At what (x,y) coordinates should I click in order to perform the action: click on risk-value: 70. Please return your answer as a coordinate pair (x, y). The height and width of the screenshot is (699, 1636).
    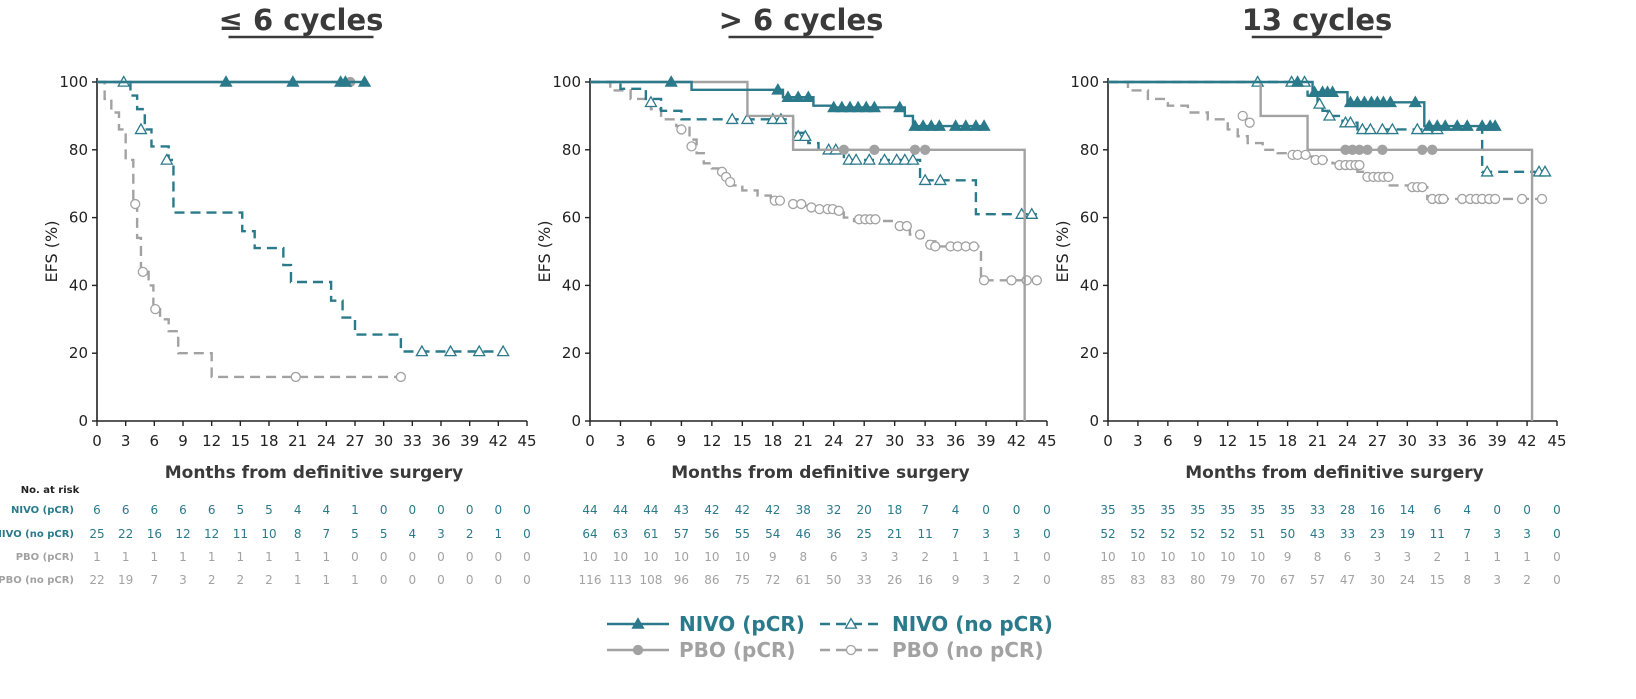
    Looking at the image, I should click on (1257, 580).